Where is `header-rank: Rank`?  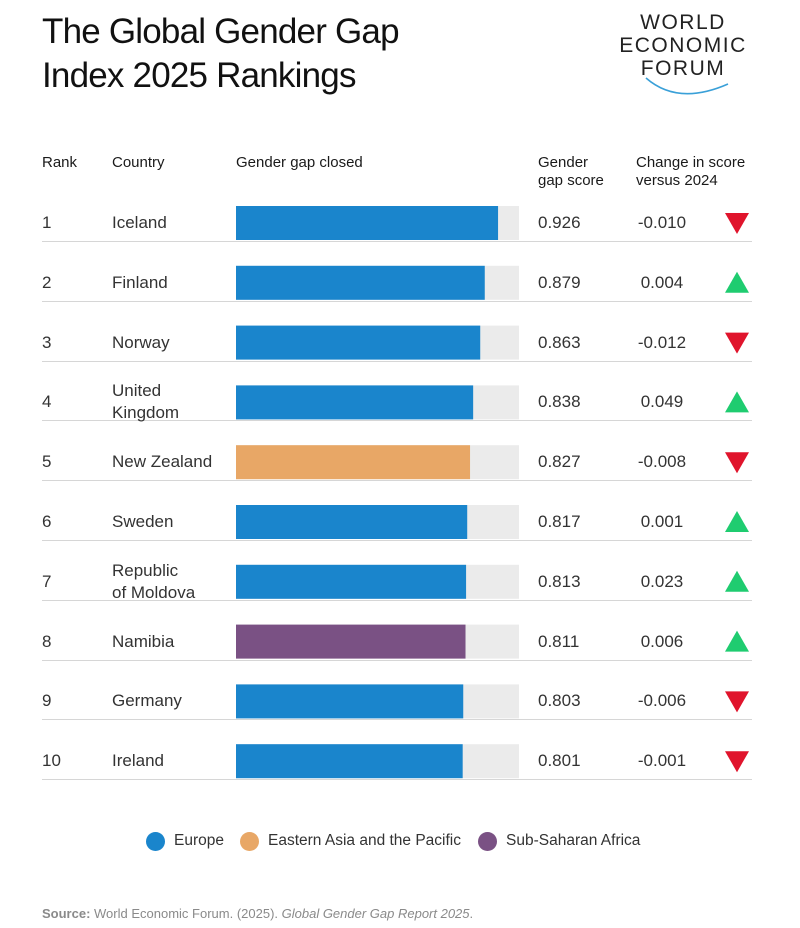 header-rank: Rank is located at coordinates (60, 162).